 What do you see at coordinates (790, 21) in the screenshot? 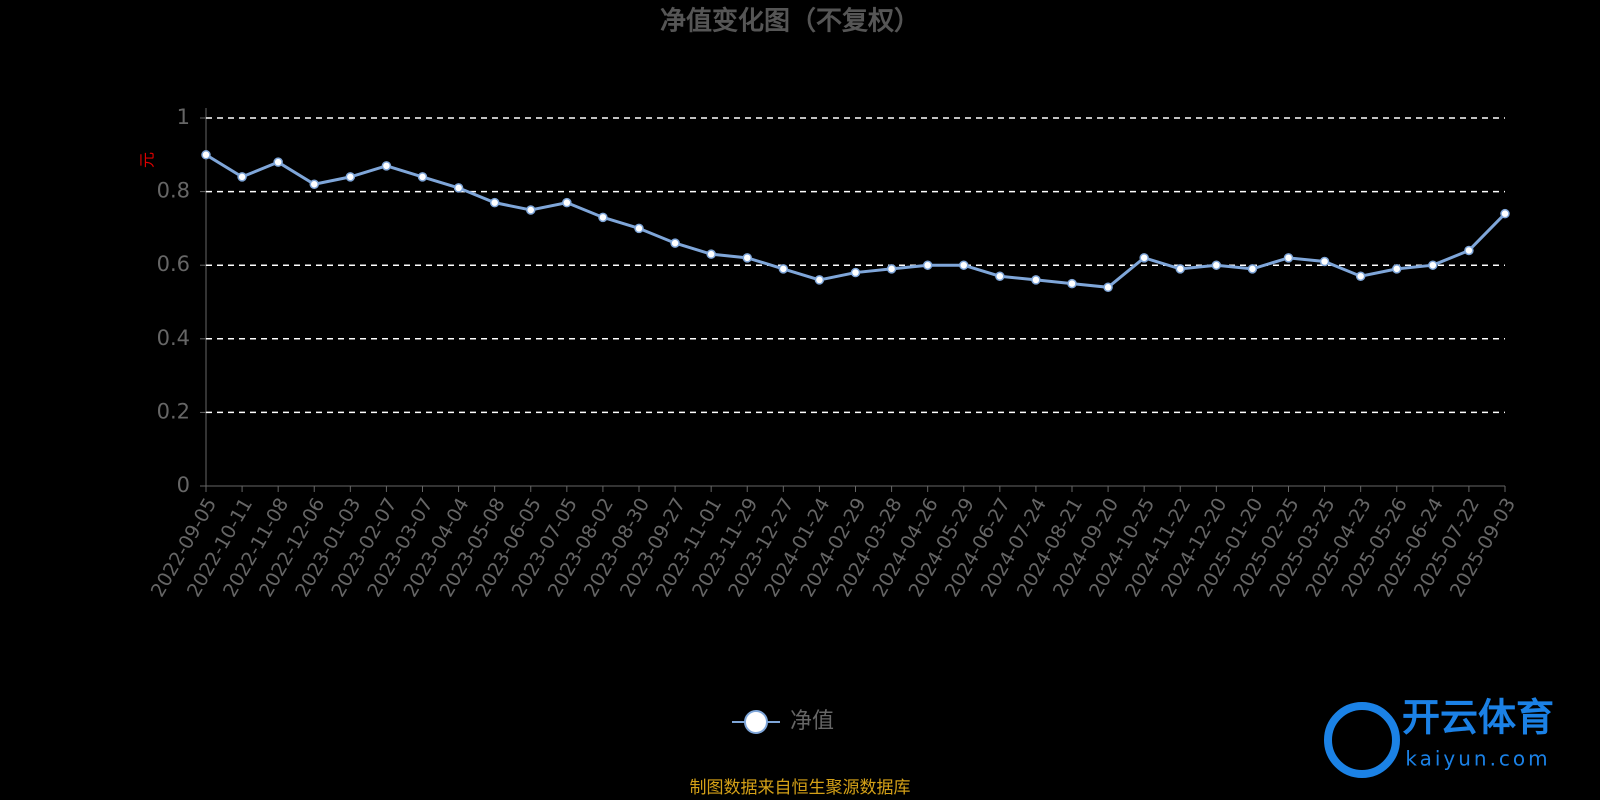
I see `chart-title: 净值变化图（不复权）` at bounding box center [790, 21].